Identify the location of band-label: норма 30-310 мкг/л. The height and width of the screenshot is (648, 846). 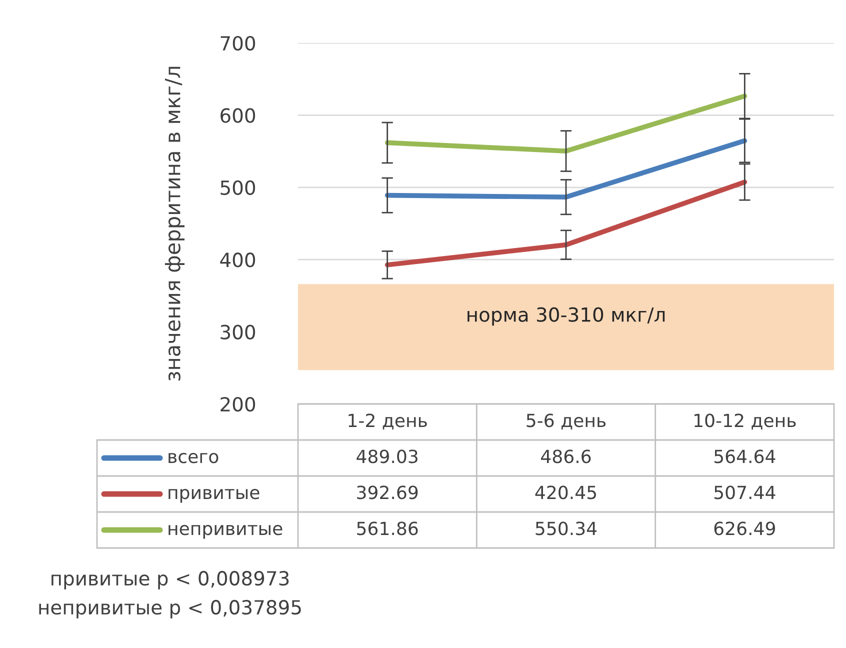
(566, 316).